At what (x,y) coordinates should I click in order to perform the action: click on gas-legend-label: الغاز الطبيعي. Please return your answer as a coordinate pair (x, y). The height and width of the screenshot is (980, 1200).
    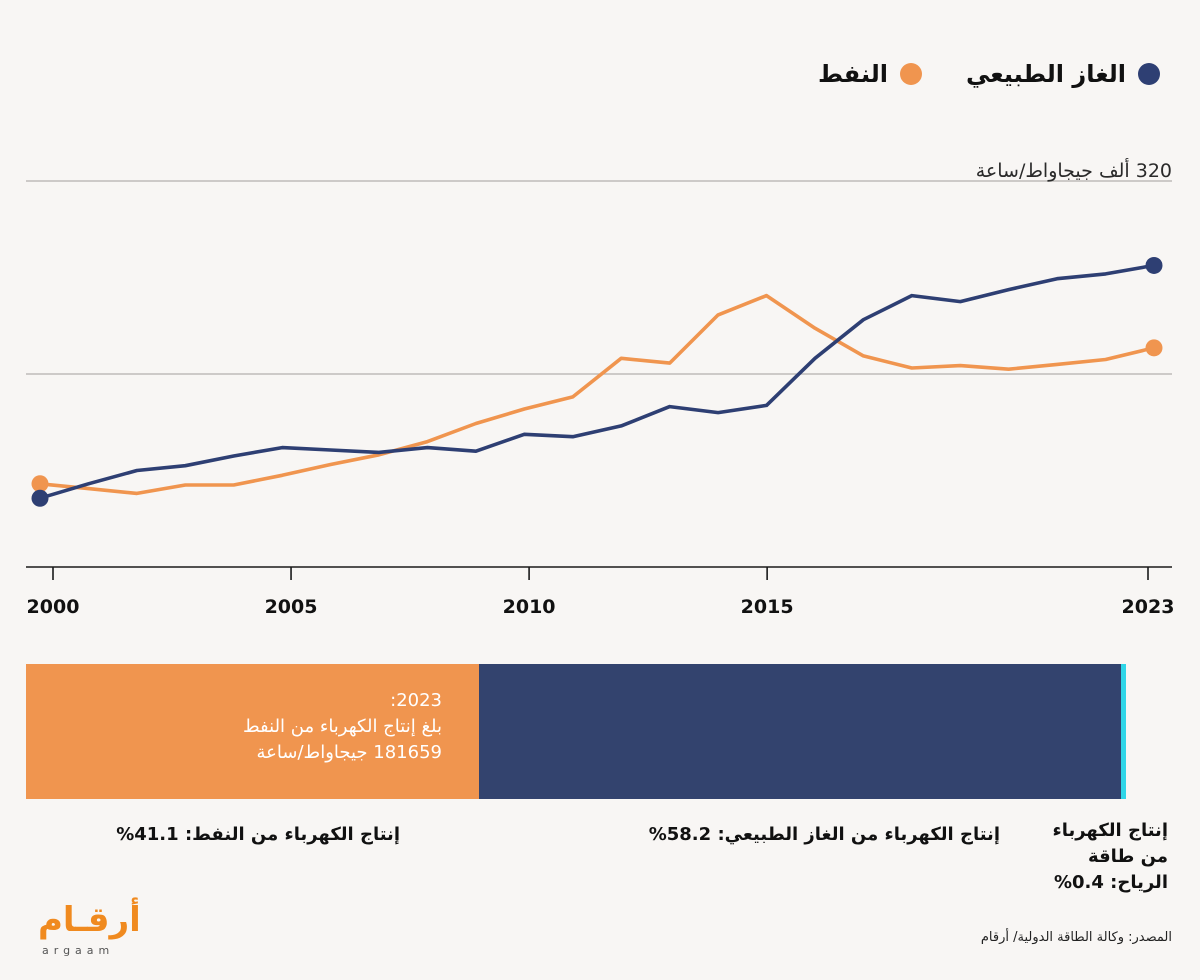
    Looking at the image, I should click on (1045, 74).